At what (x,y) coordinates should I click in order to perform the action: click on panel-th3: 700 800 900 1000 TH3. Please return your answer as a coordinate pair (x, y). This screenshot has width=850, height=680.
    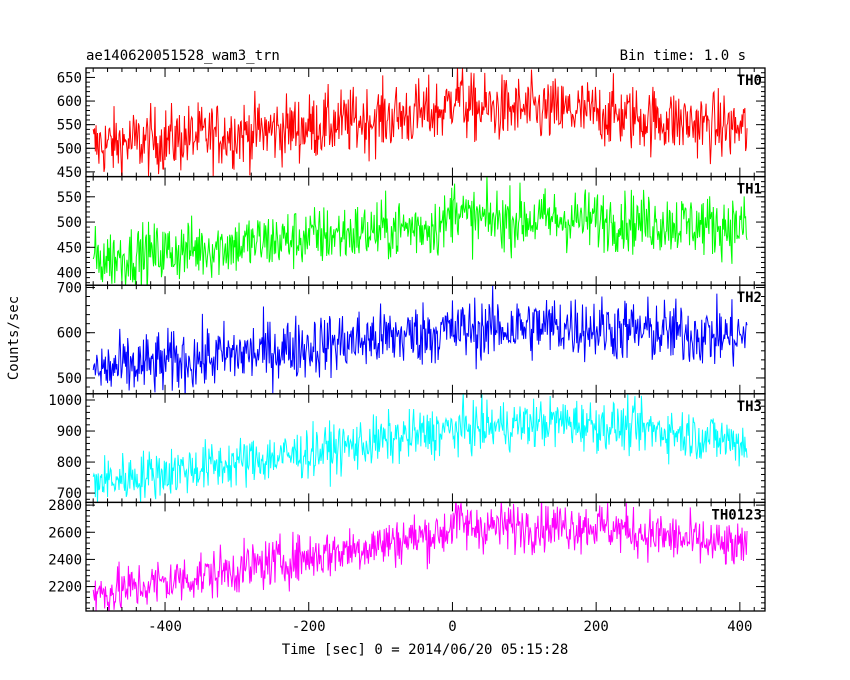
    Looking at the image, I should click on (407, 448).